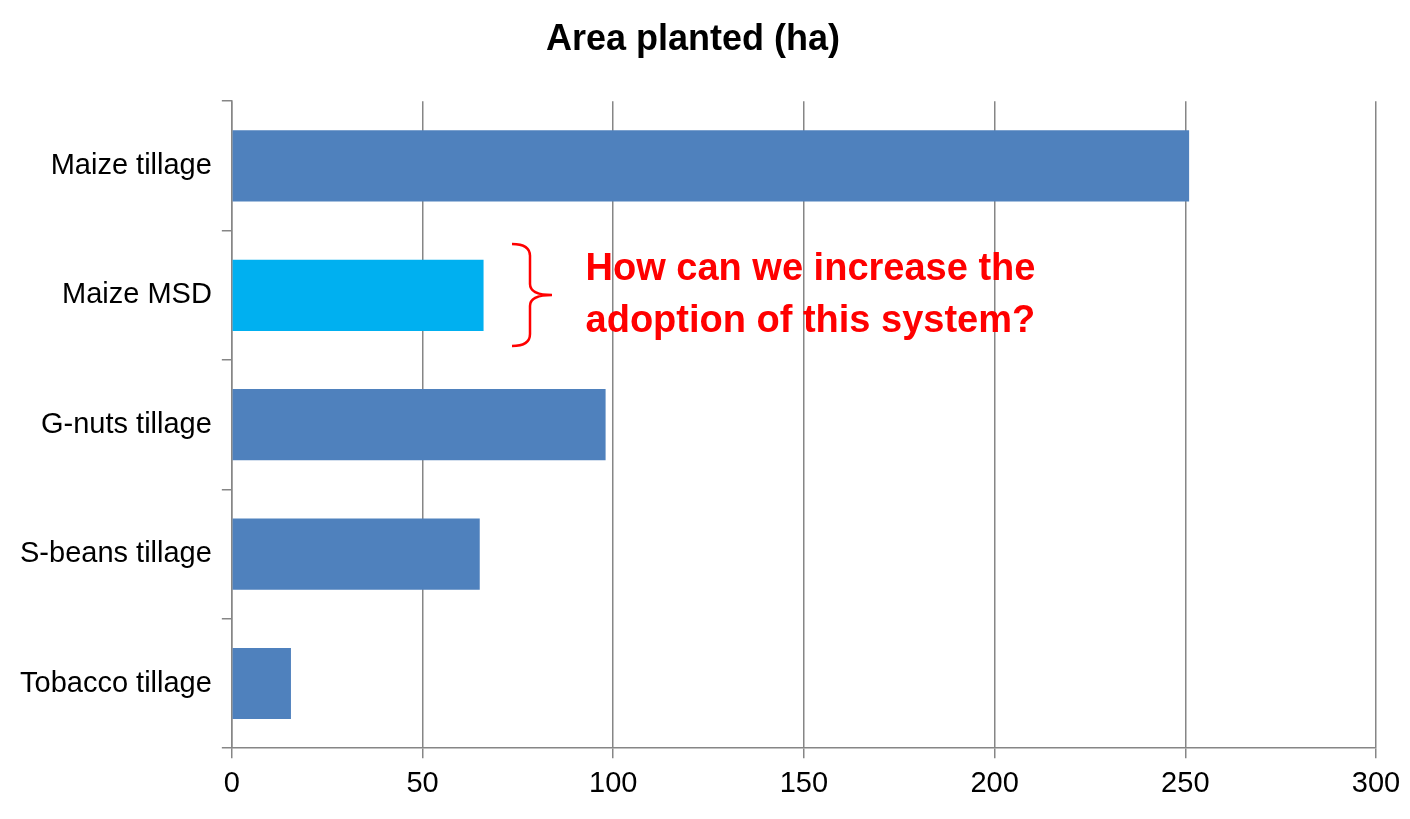  What do you see at coordinates (1376, 781) in the screenshot?
I see `x-tick-label: 300` at bounding box center [1376, 781].